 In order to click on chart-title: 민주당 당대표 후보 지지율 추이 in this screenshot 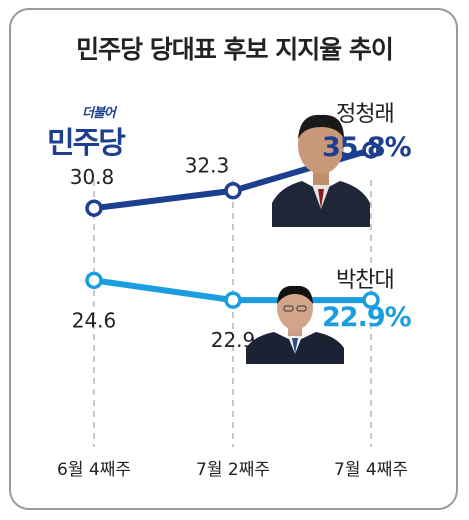, I will do `click(235, 49)`.